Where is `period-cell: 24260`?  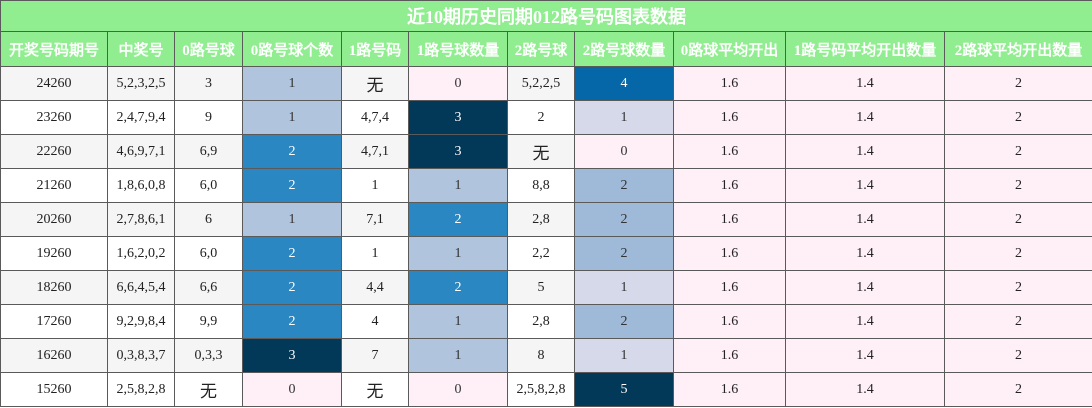
period-cell: 24260 is located at coordinates (54, 83).